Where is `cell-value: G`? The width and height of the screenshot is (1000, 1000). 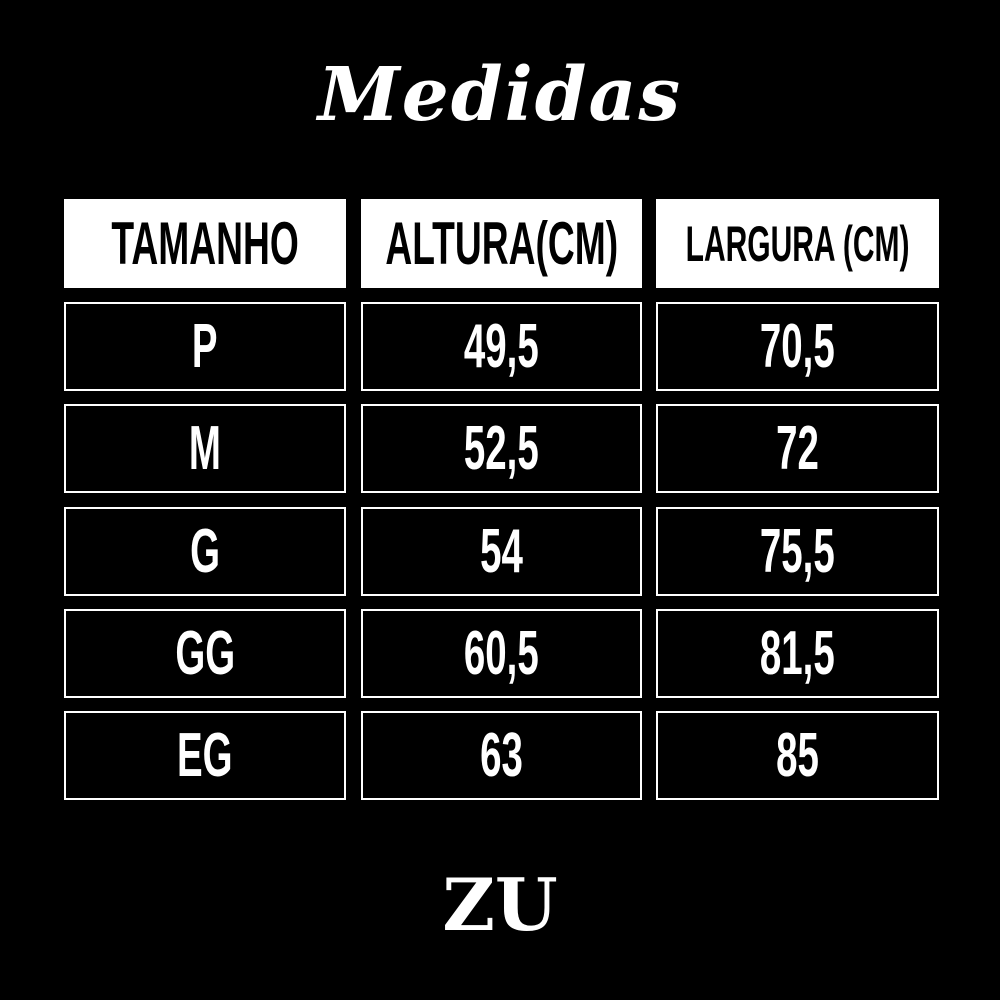 cell-value: G is located at coordinates (205, 551).